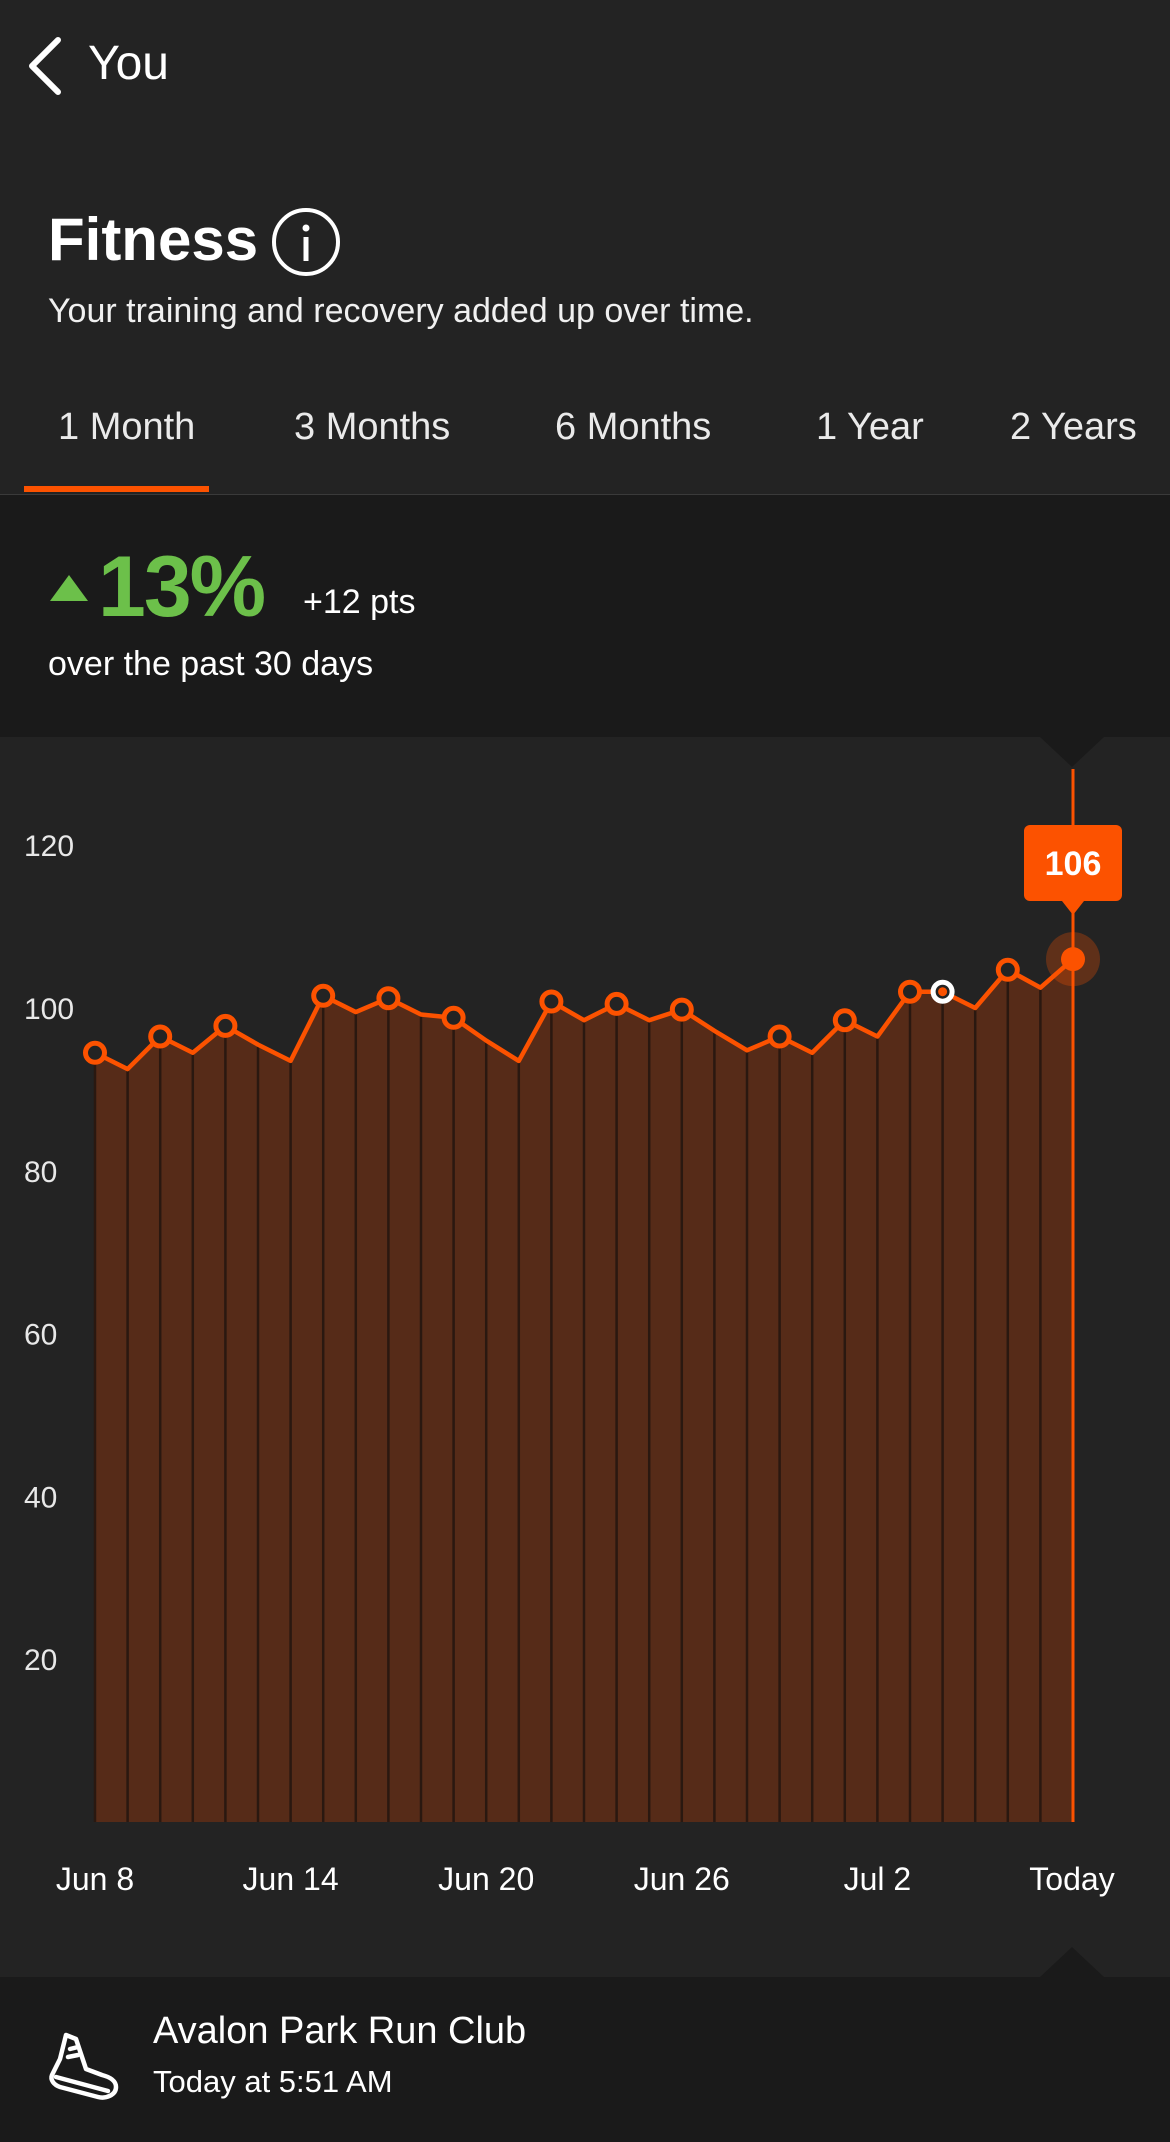 The width and height of the screenshot is (1170, 2142). Describe the element at coordinates (128, 63) in the screenshot. I see `back-button: You` at that location.